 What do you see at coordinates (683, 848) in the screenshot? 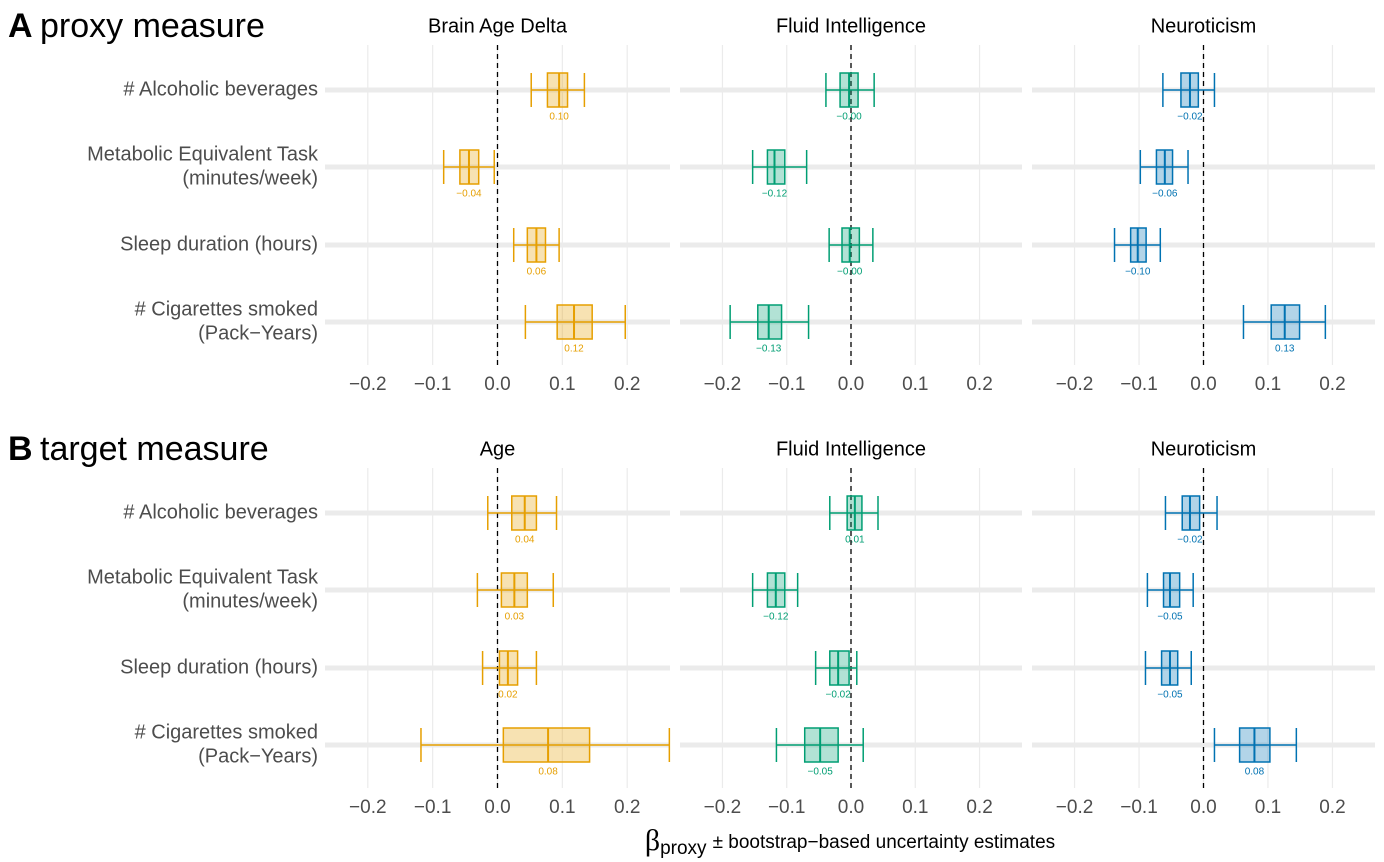
I see `x-axis-subscript: proxy` at bounding box center [683, 848].